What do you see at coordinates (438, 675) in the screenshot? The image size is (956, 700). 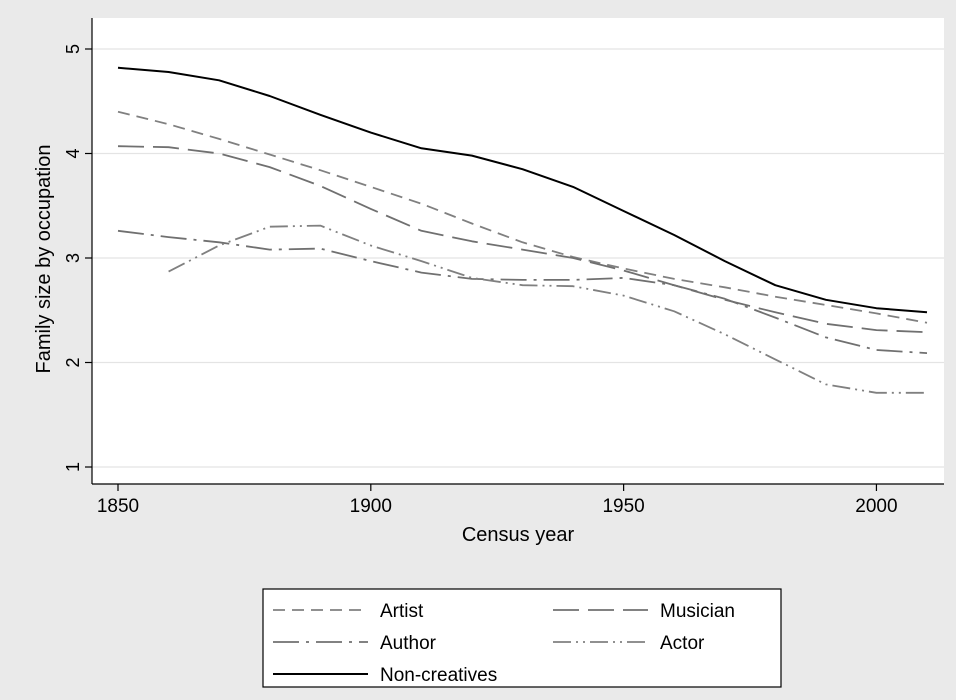 I see `legend-label-non-creatives: Non-creatives` at bounding box center [438, 675].